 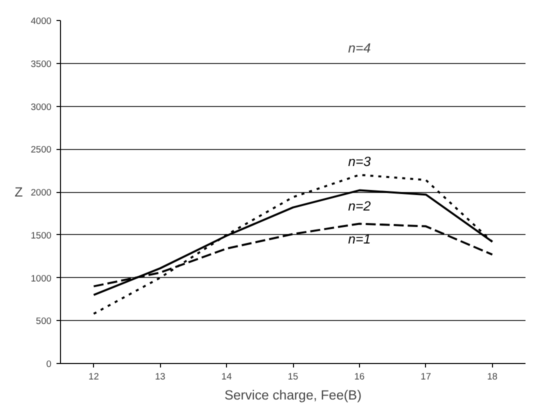 What do you see at coordinates (492, 377) in the screenshot?
I see `x-tick-label: 18` at bounding box center [492, 377].